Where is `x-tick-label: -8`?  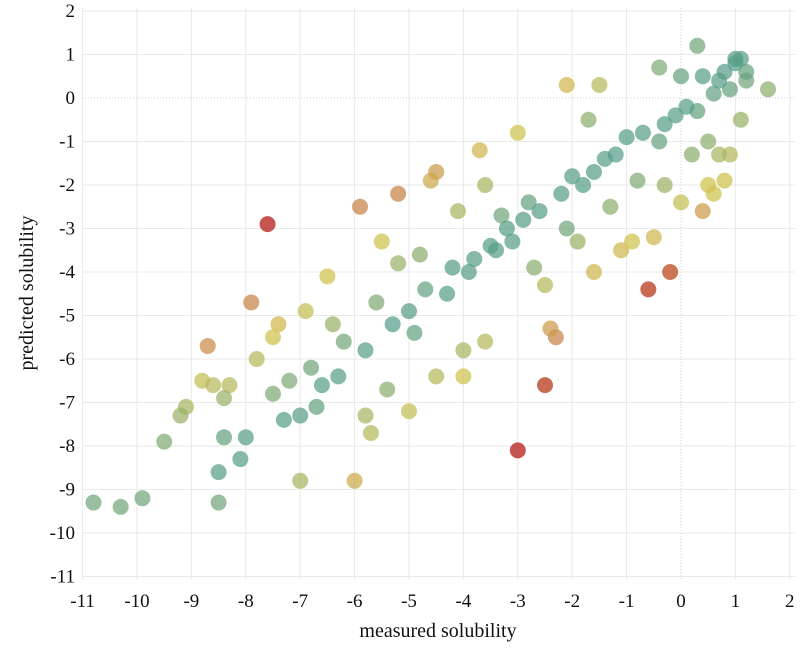 x-tick-label: -8 is located at coordinates (246, 601).